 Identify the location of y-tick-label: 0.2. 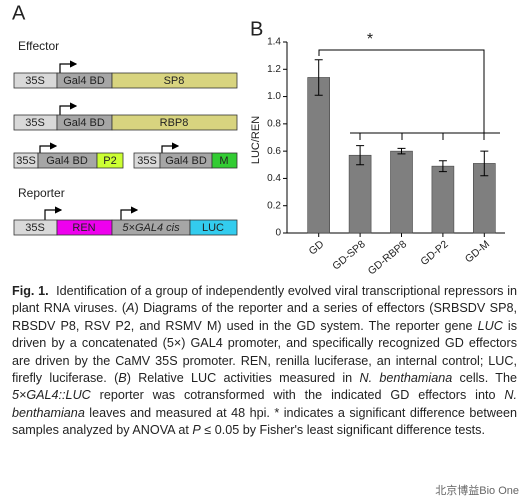
(274, 205).